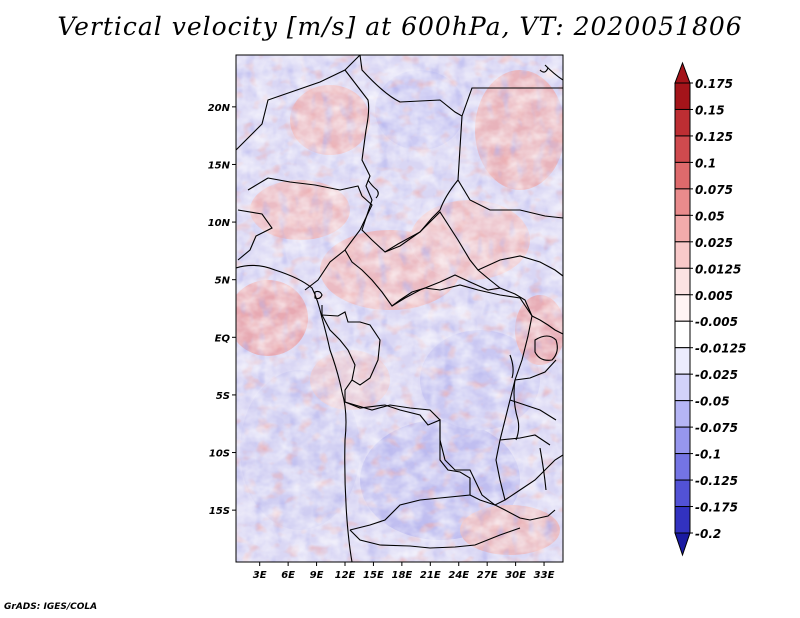 The height and width of the screenshot is (618, 800). I want to click on lake-victoria, so click(546, 348).